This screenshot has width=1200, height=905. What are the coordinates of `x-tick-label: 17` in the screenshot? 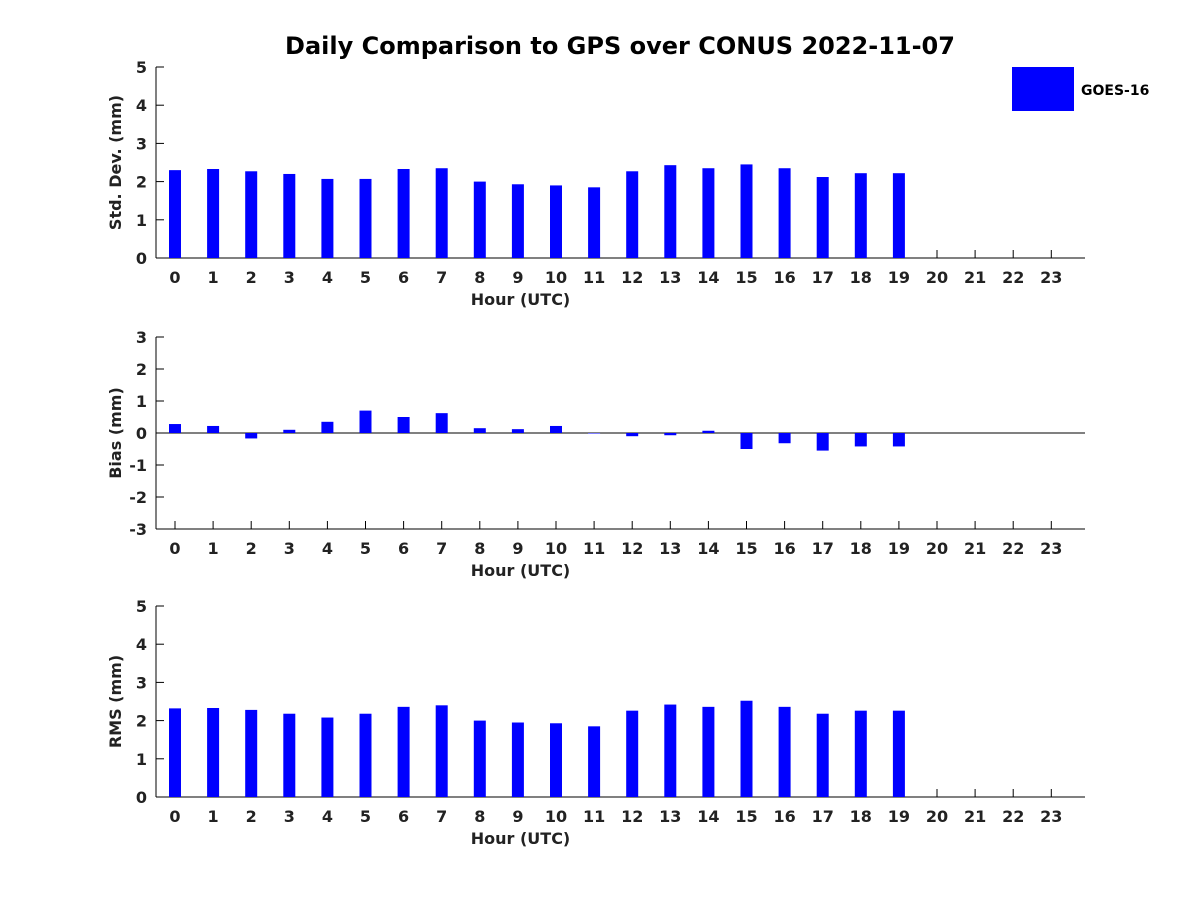 It's located at (823, 277).